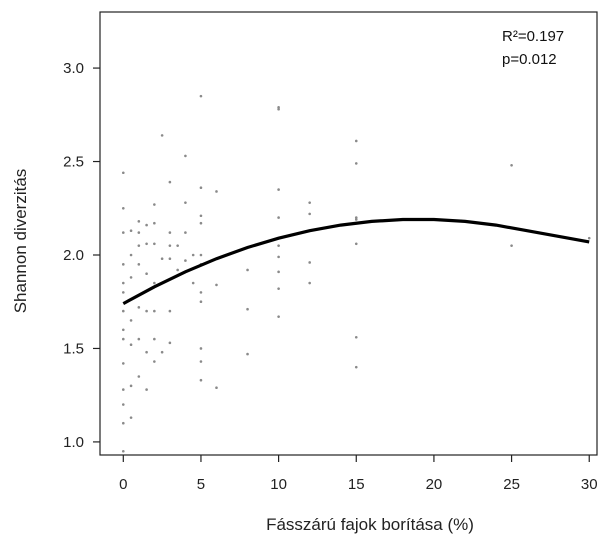  I want to click on x-tick-label: 10, so click(278, 484).